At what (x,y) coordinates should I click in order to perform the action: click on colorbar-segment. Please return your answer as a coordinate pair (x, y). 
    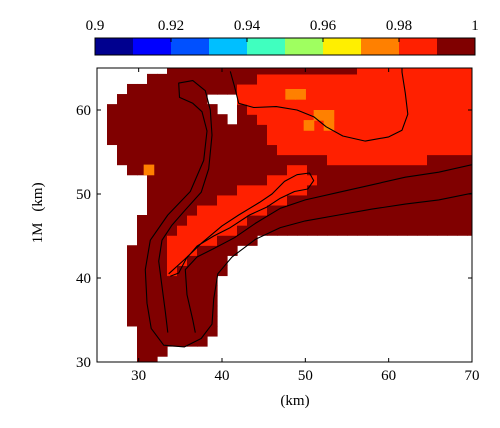
    Looking at the image, I should click on (152, 46).